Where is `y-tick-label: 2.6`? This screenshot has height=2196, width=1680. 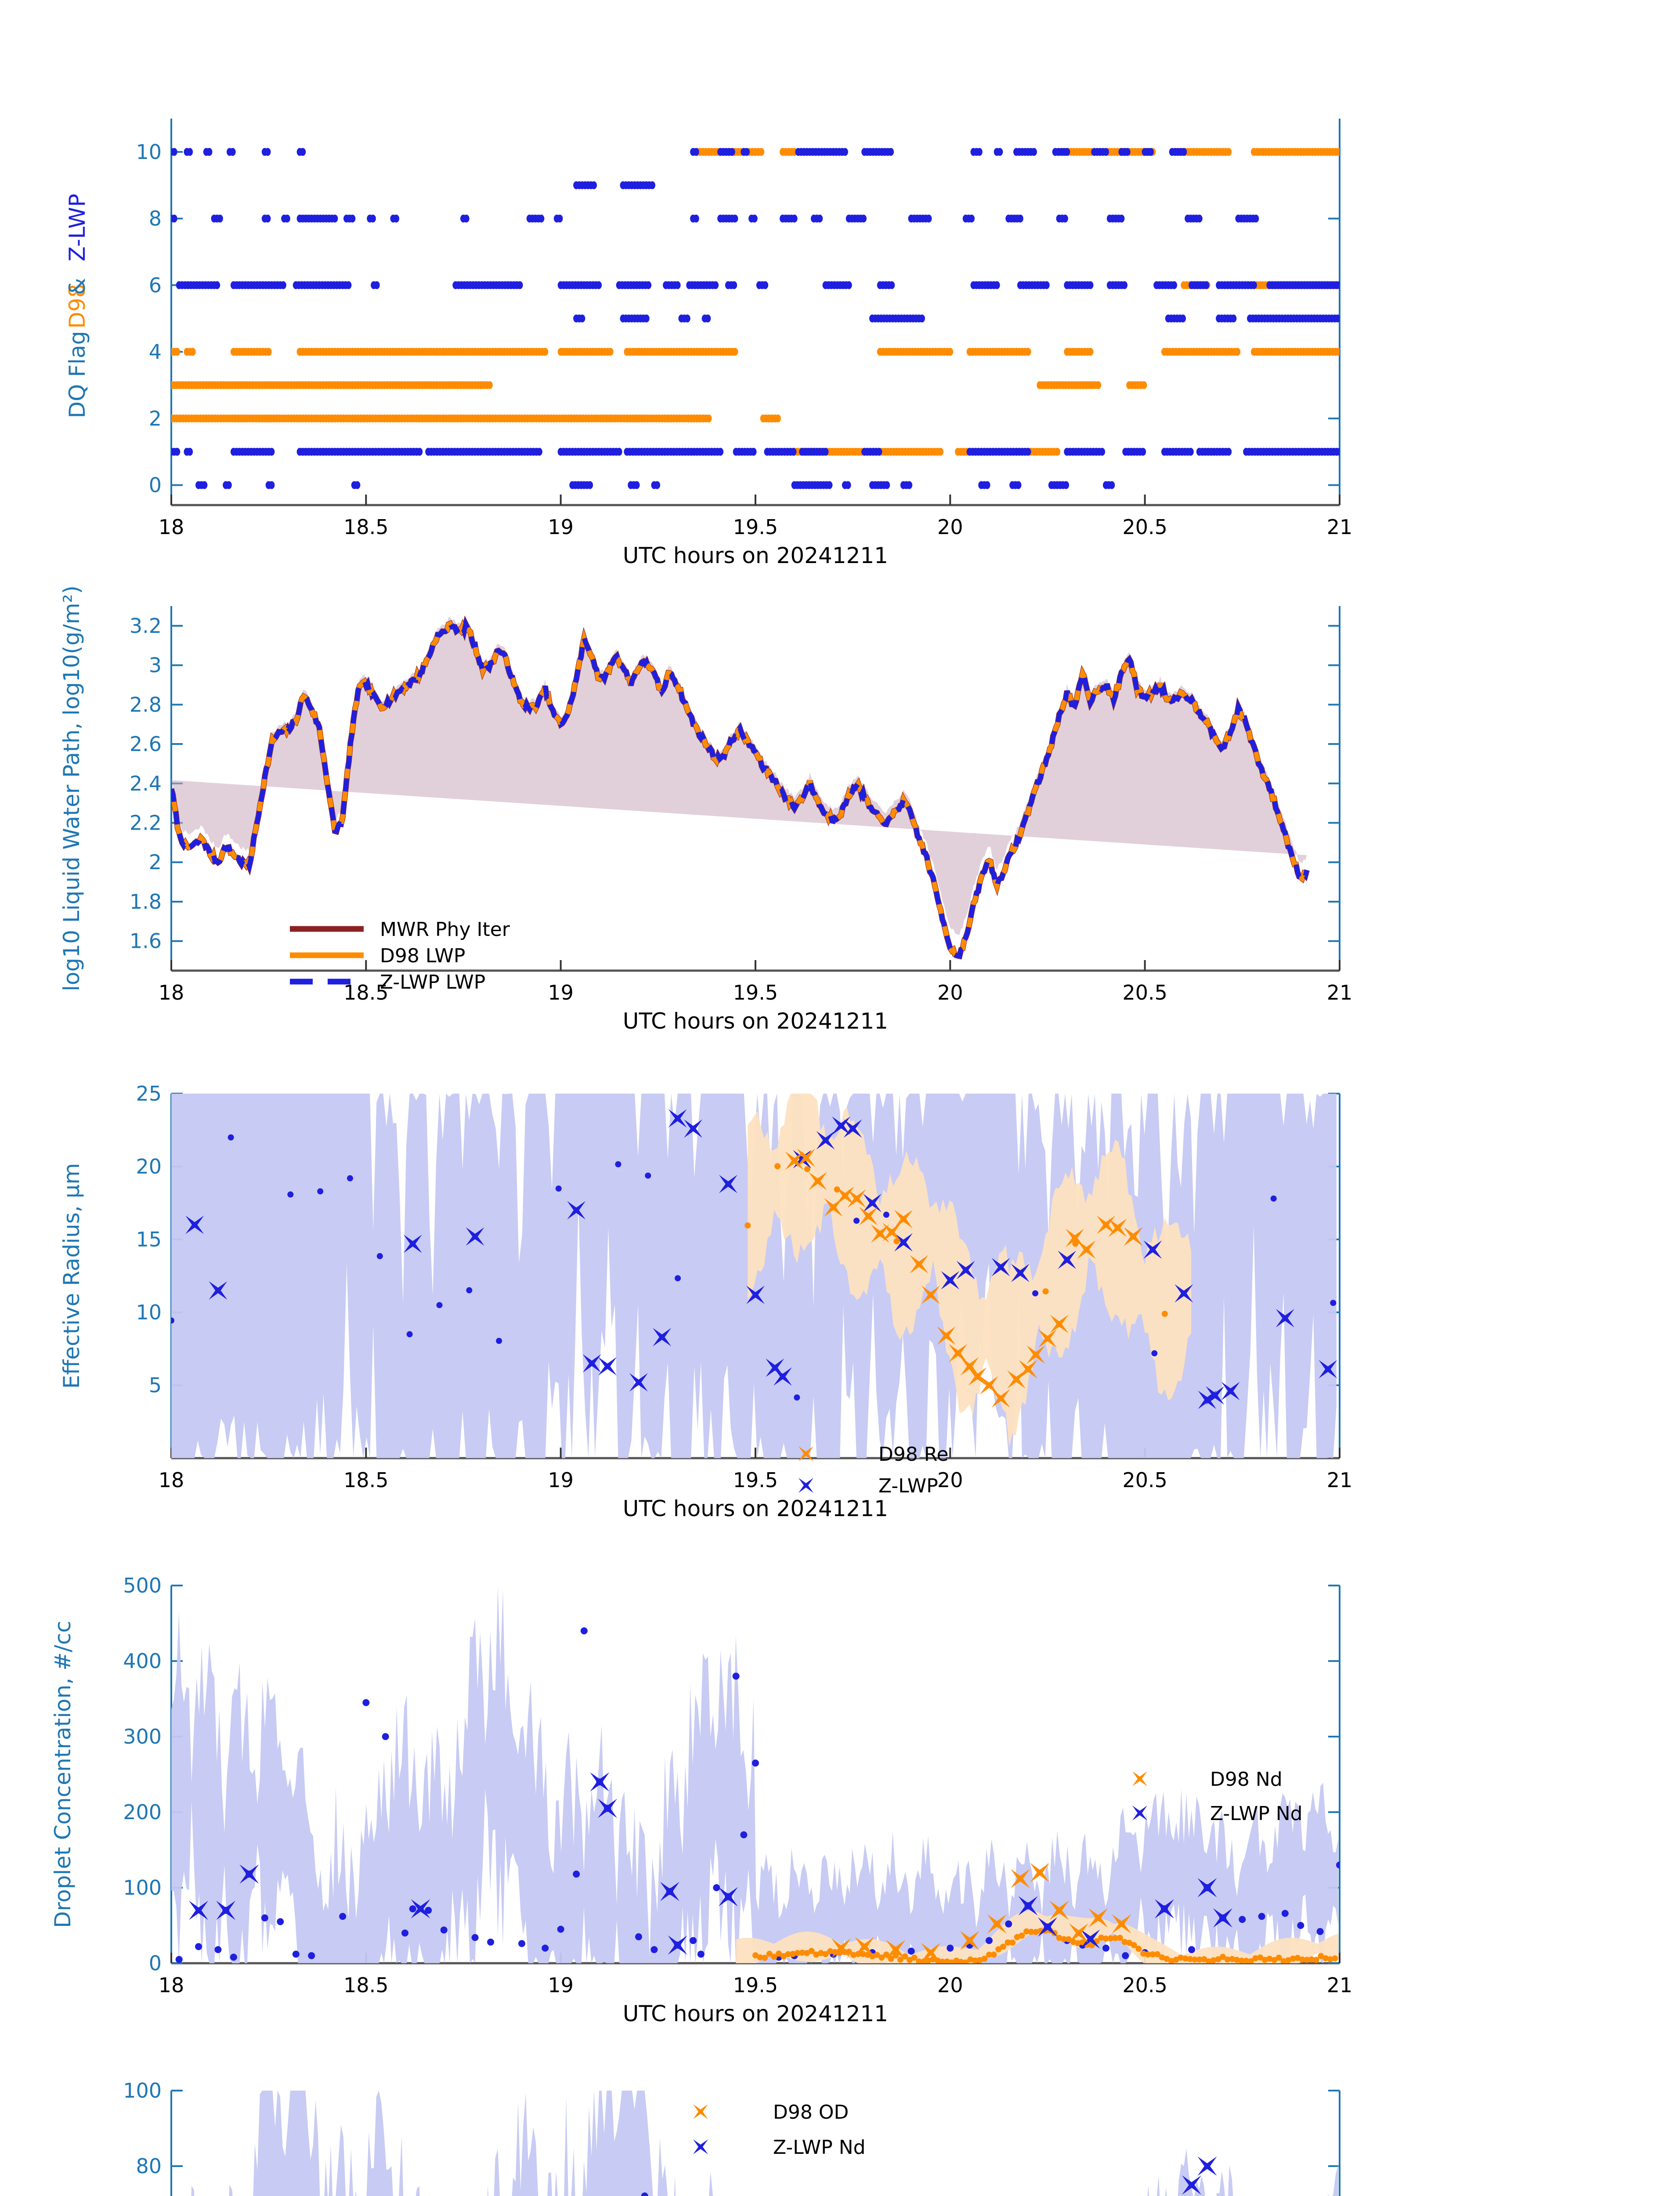 y-tick-label: 2.6 is located at coordinates (146, 744).